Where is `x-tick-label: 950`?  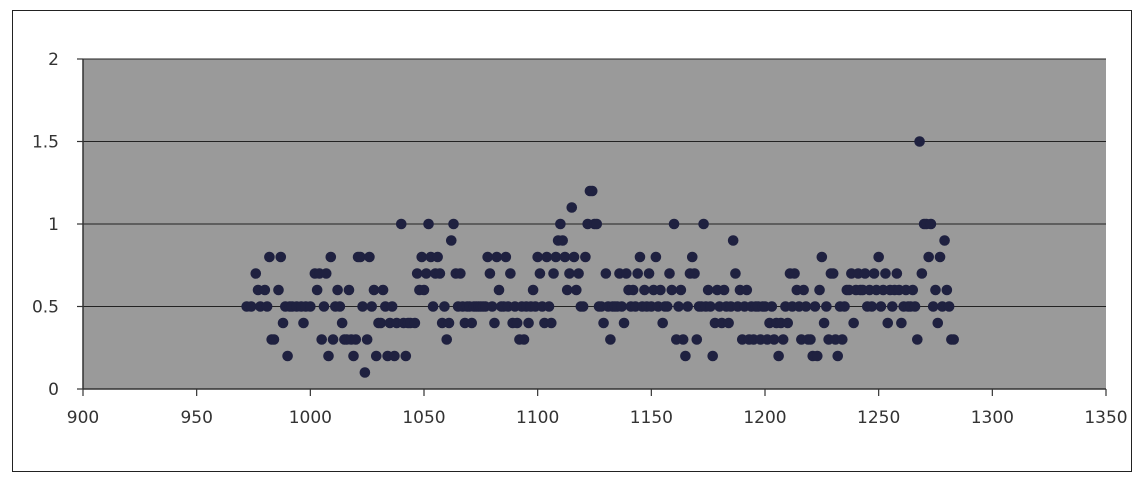 x-tick-label: 950 is located at coordinates (196, 418).